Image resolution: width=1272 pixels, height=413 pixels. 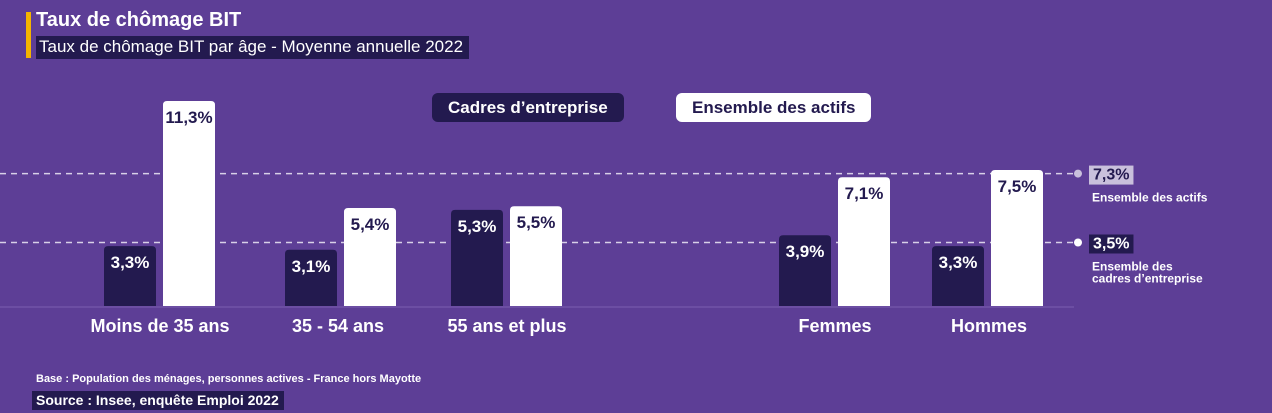 What do you see at coordinates (28, 35) in the screenshot?
I see `title-accent-bar` at bounding box center [28, 35].